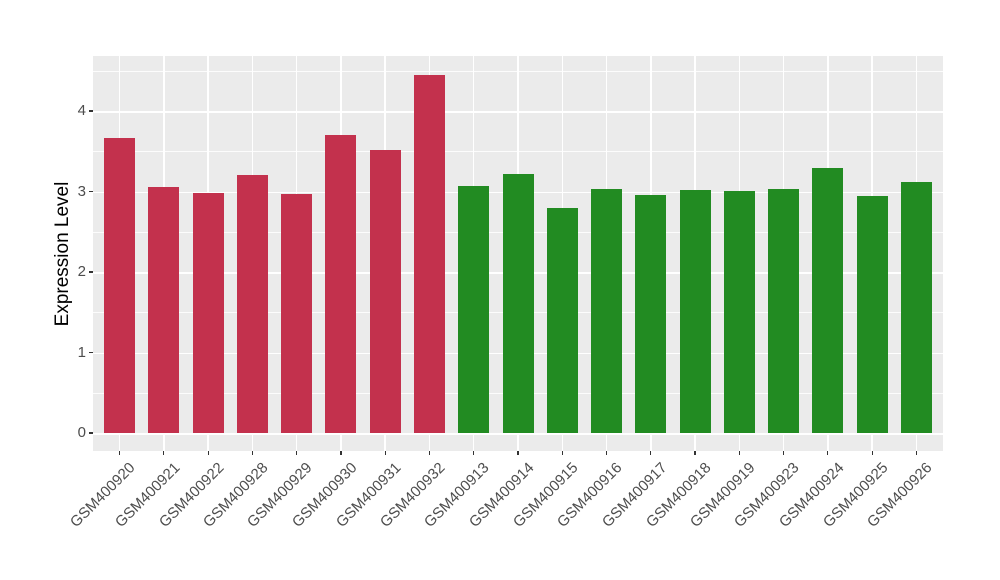  I want to click on bar-GSM400918, so click(695, 311).